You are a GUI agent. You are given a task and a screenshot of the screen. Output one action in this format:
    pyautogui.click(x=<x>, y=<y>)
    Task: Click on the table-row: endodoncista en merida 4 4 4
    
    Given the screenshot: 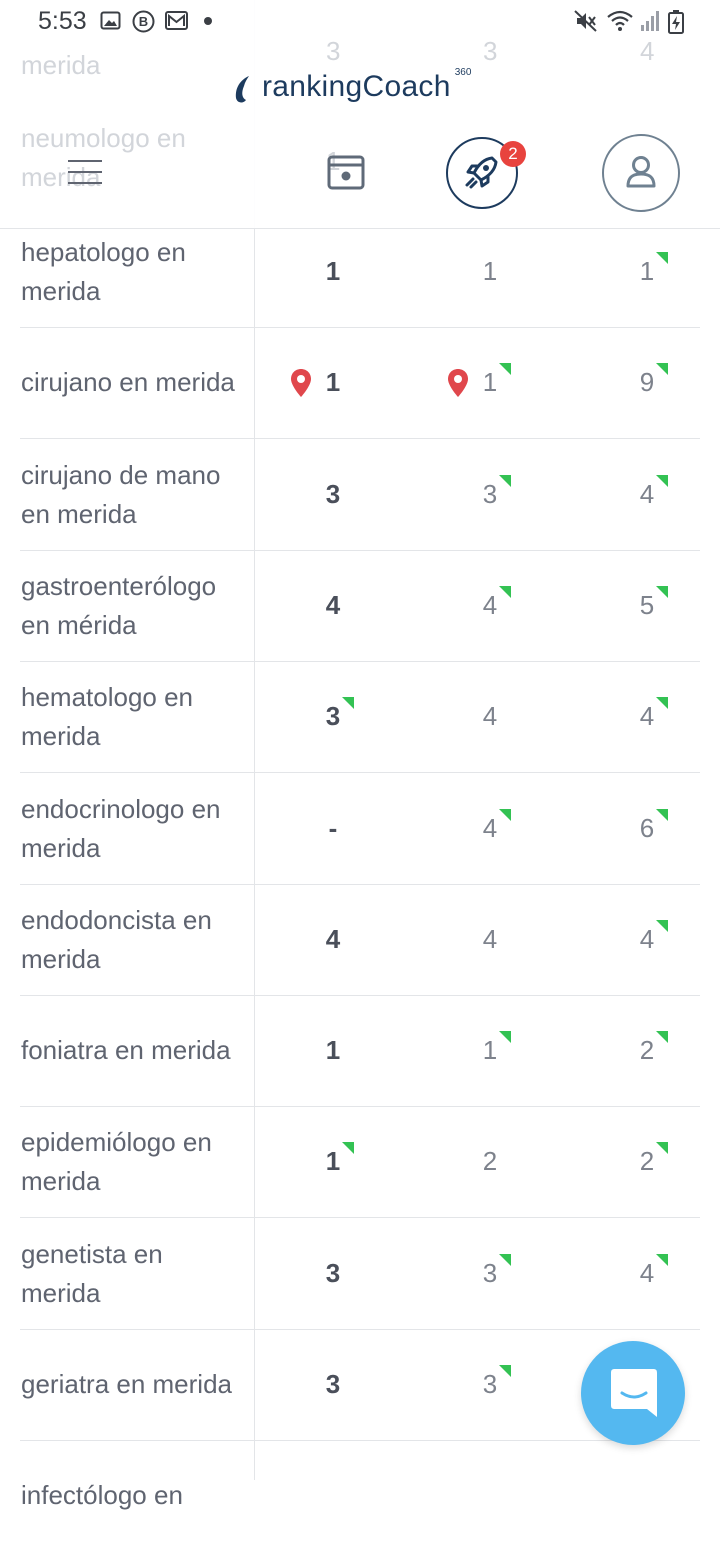 What is the action you would take?
    pyautogui.click(x=360, y=940)
    